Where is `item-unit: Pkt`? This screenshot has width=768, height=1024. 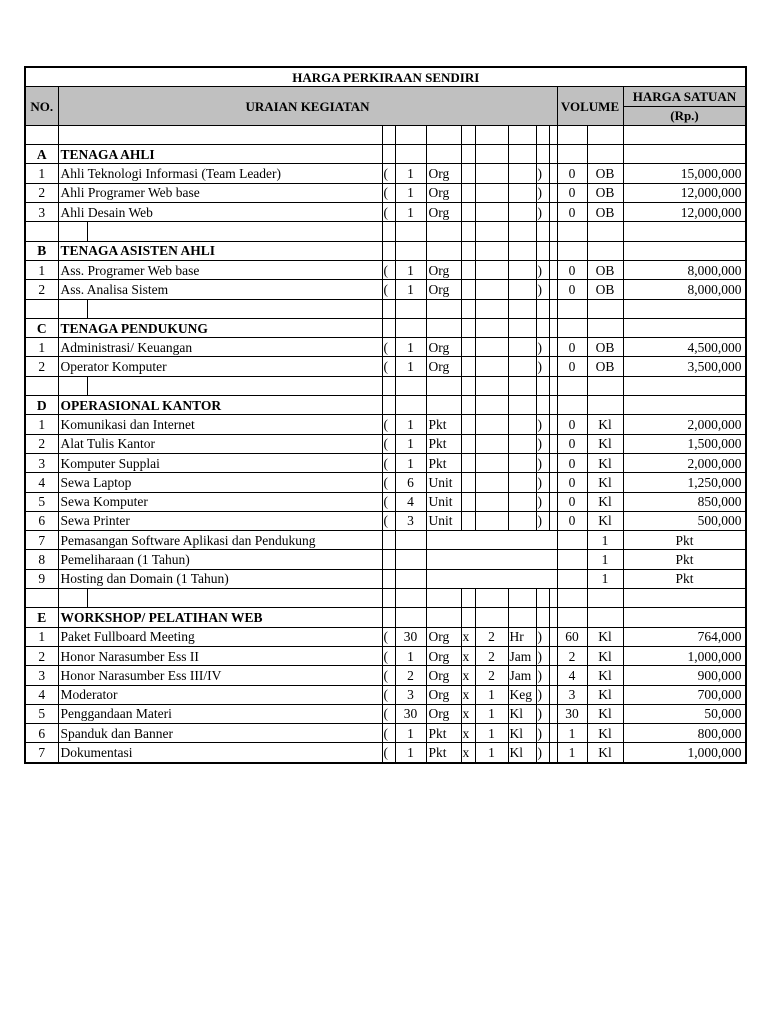
item-unit: Pkt is located at coordinates (443, 463).